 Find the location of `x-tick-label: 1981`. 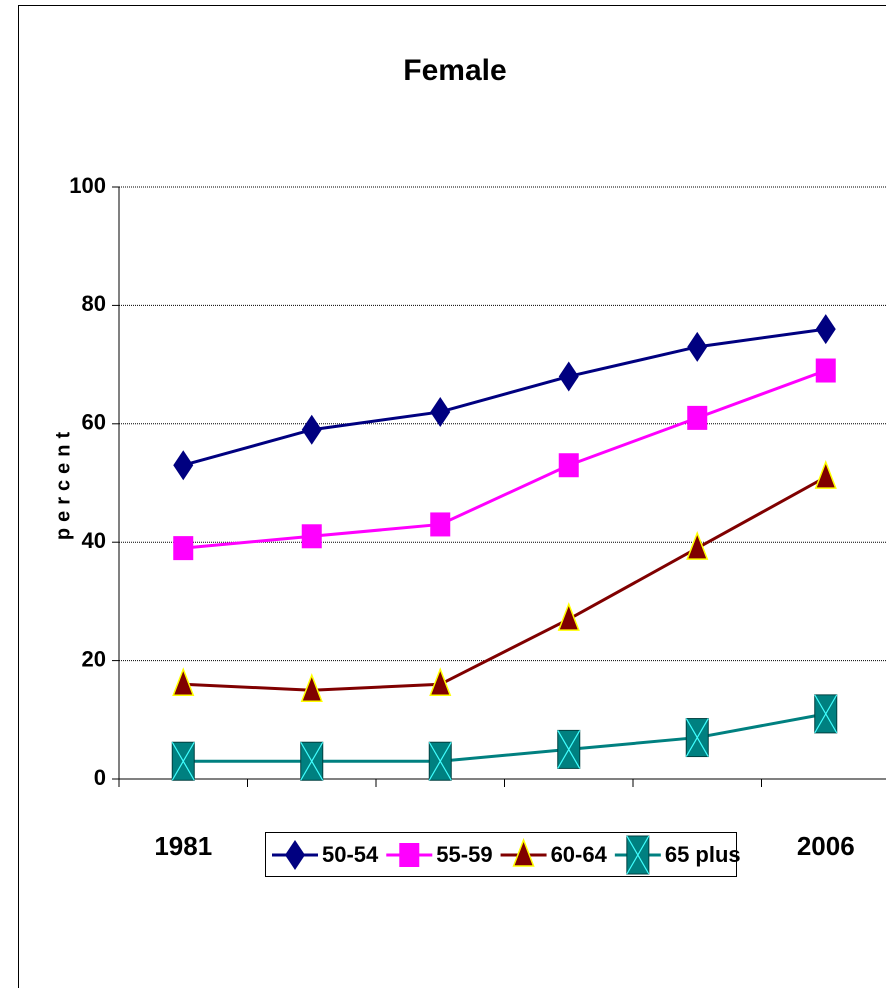

x-tick-label: 1981 is located at coordinates (183, 846).